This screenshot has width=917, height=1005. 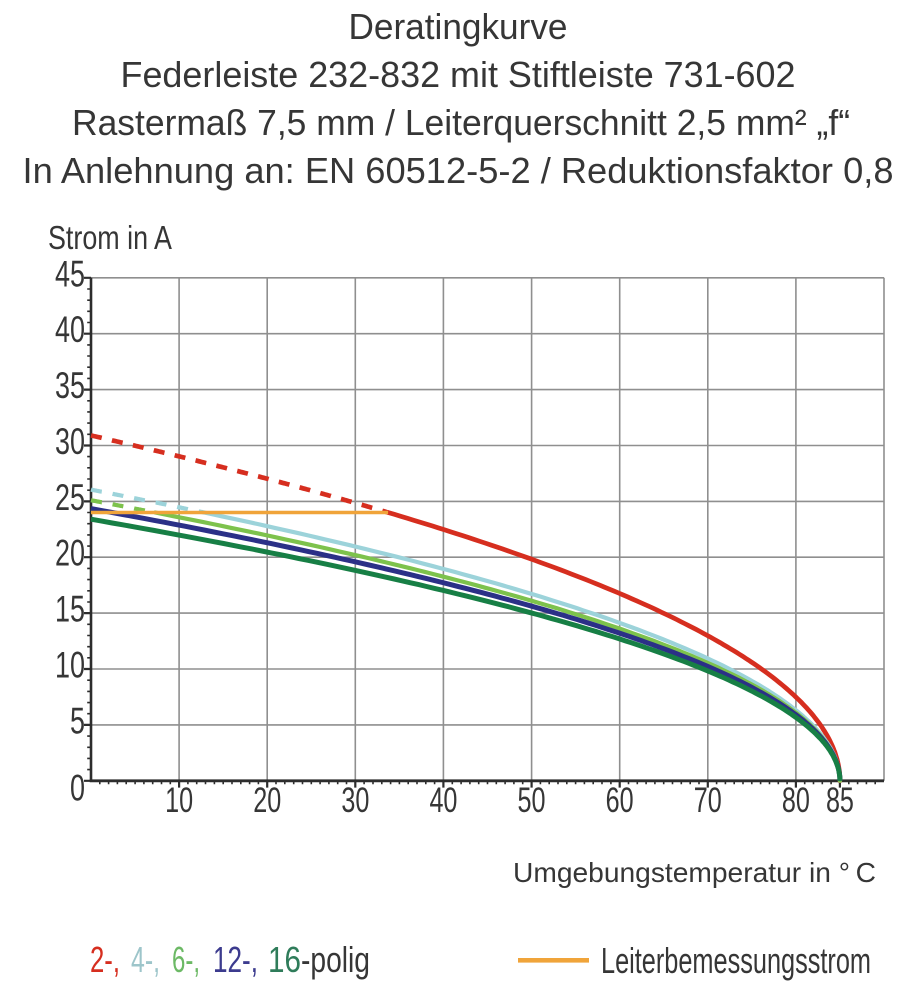 What do you see at coordinates (840, 800) in the screenshot?
I see `svg-text: 85` at bounding box center [840, 800].